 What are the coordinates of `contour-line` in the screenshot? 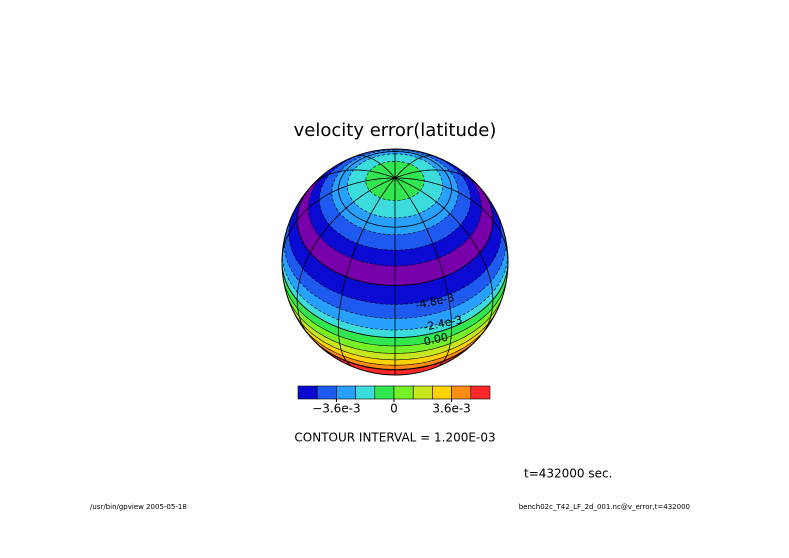 It's located at (395, 257).